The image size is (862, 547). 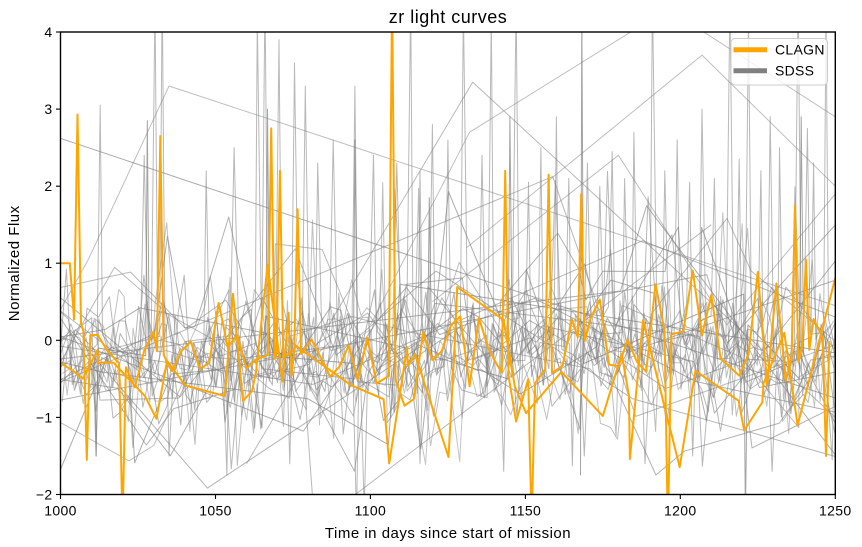 What do you see at coordinates (371, 511) in the screenshot?
I see `svg-text: 1100` at bounding box center [371, 511].